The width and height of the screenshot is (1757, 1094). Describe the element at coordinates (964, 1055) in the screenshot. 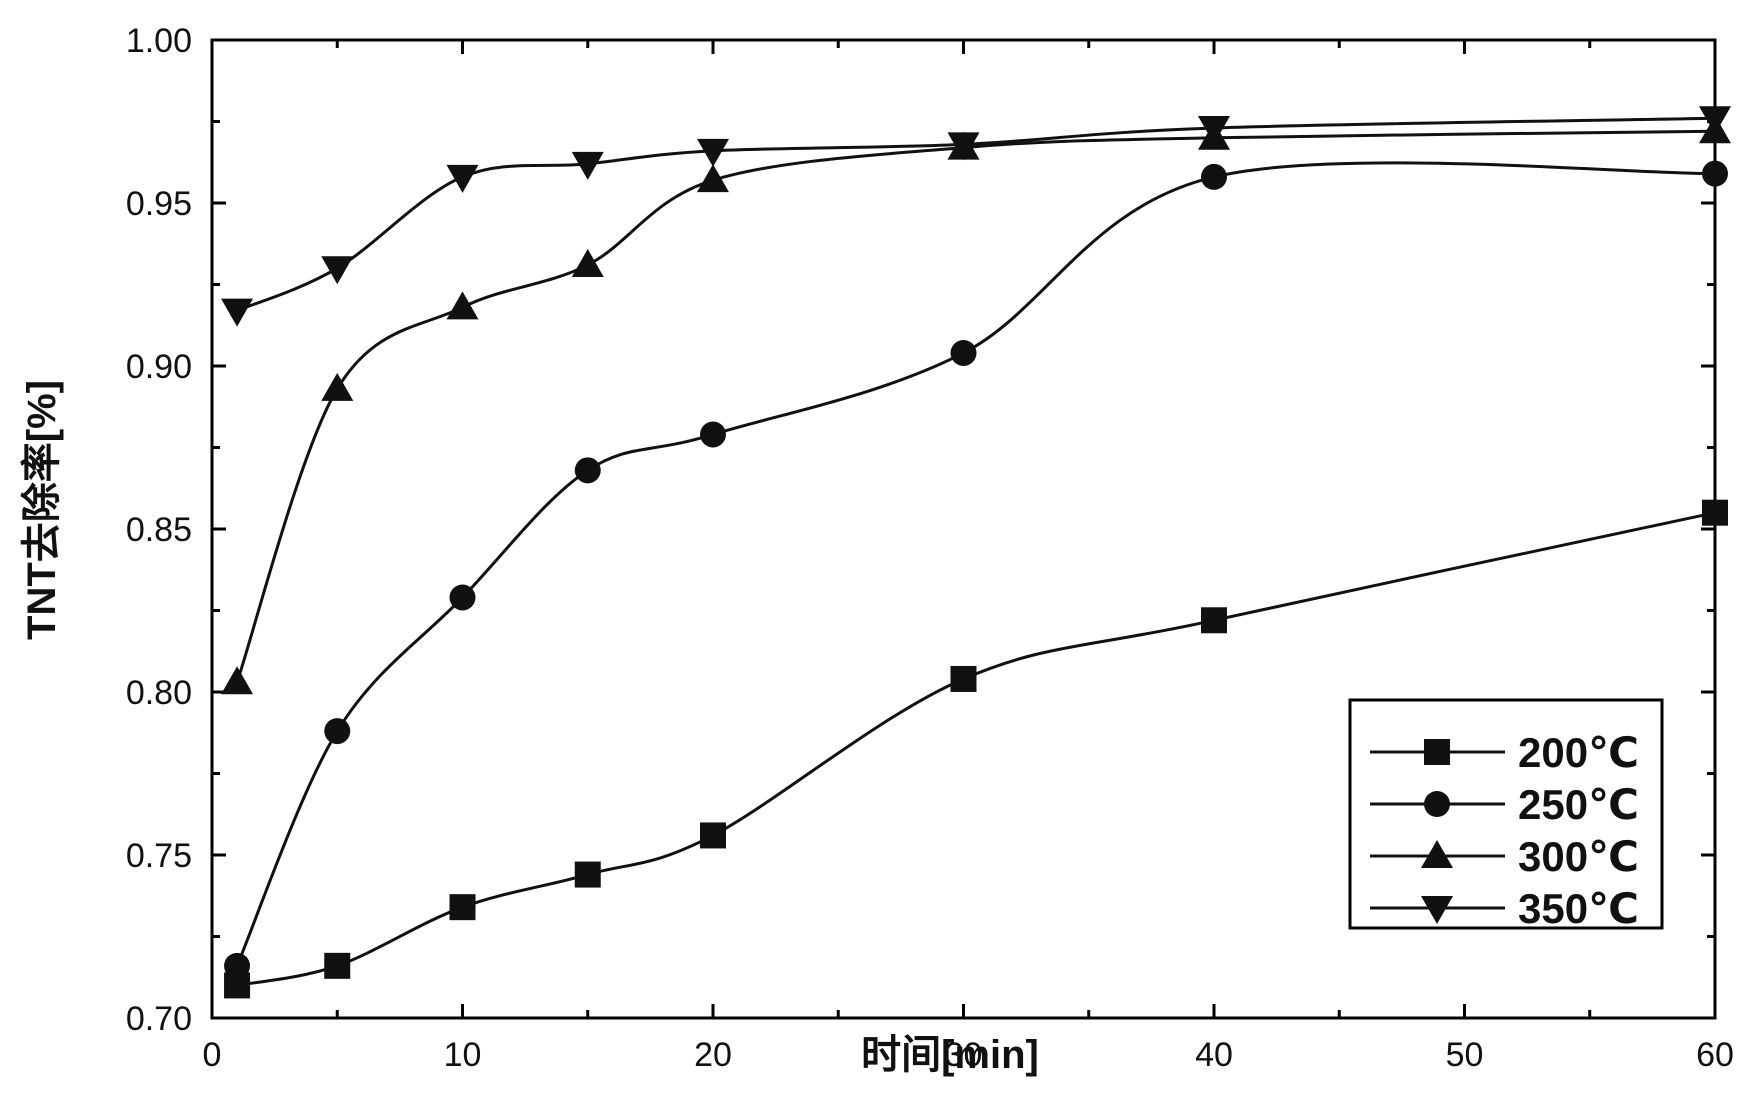

I see `x-tick-label: 30` at that location.